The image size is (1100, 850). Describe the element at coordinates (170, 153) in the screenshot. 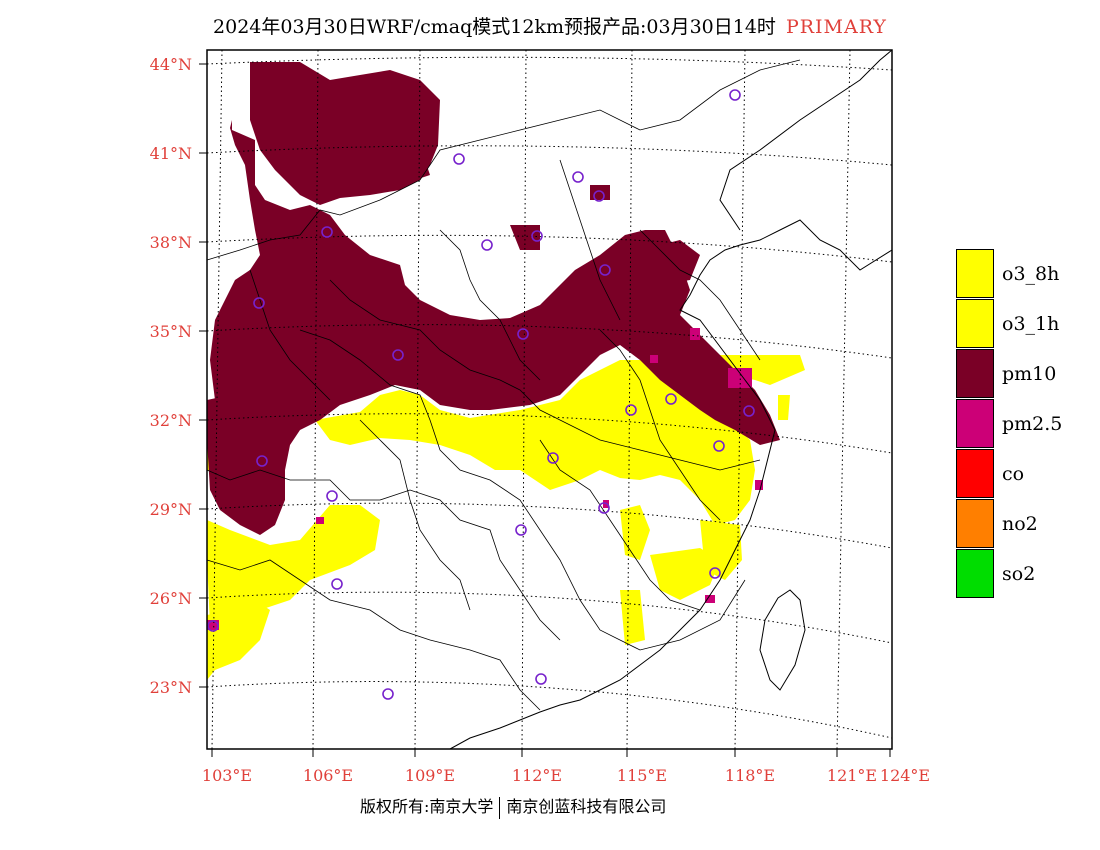

I see `lat-label: 41°N` at that location.